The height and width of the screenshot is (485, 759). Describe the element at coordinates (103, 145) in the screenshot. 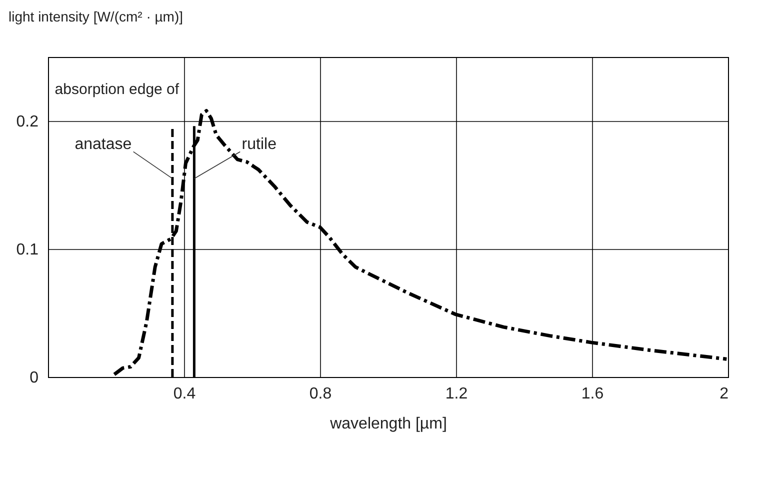

I see `text: anatase` at that location.